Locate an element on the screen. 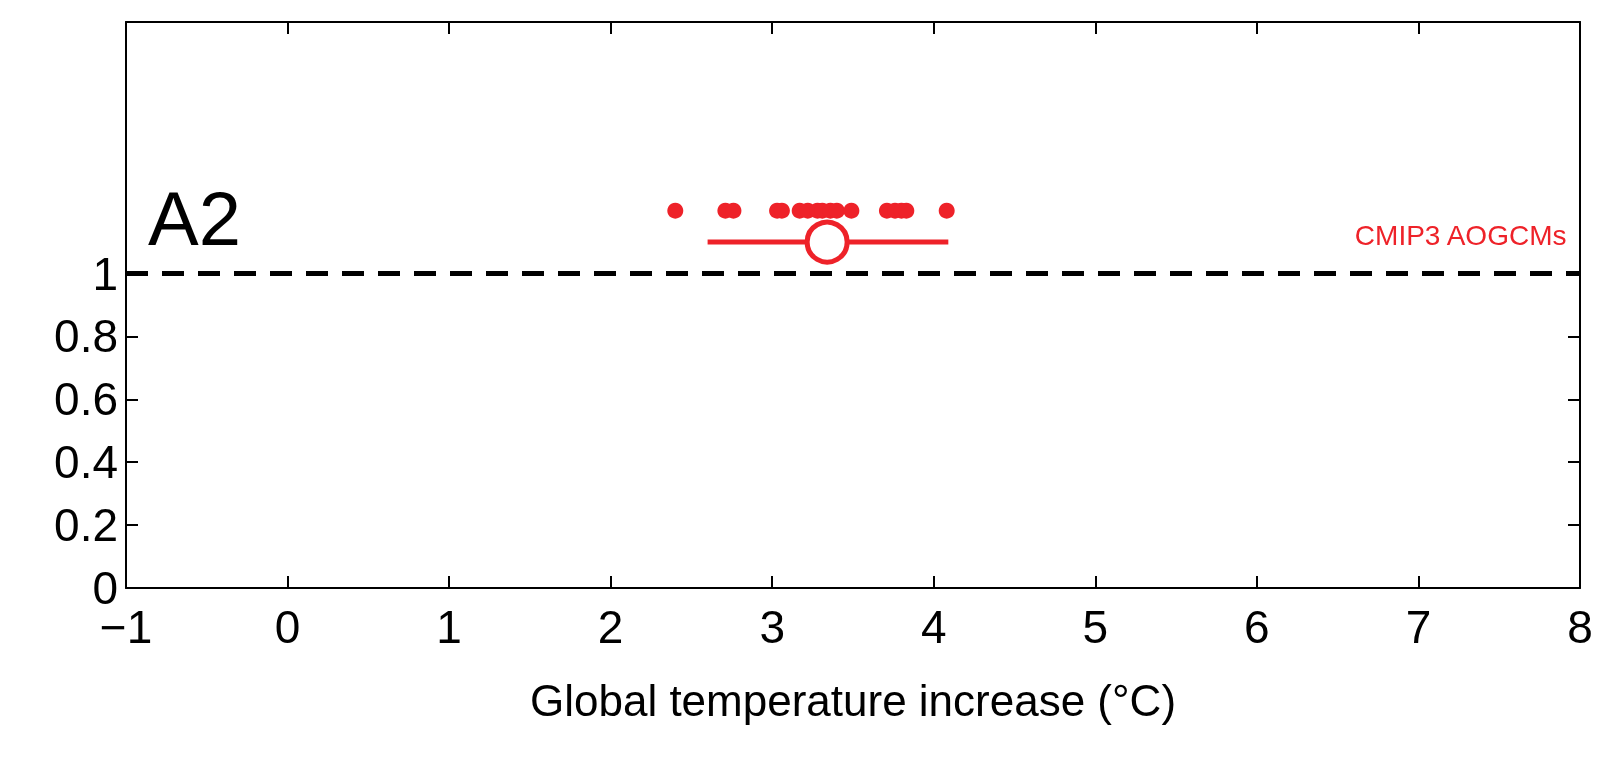 The height and width of the screenshot is (762, 1610). x-tick-label: 0 is located at coordinates (287, 627).